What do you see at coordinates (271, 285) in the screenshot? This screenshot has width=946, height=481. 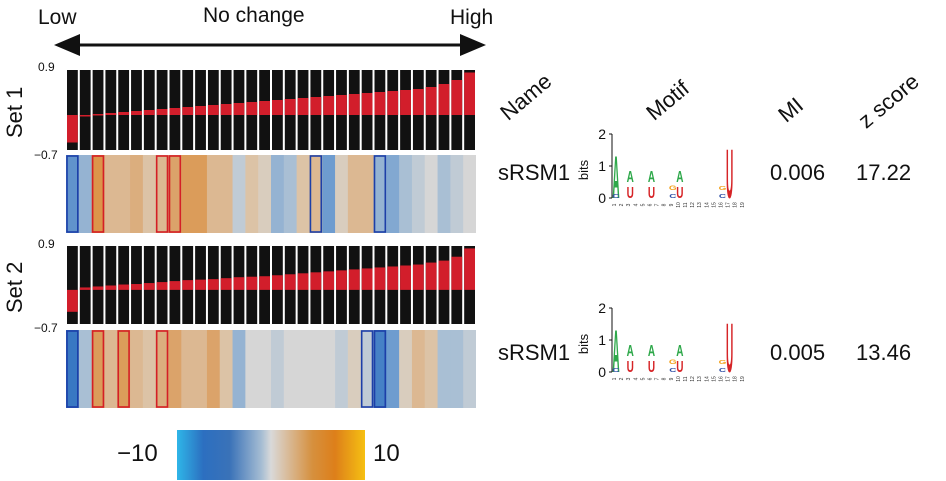 I see `set-2-bar-panel` at bounding box center [271, 285].